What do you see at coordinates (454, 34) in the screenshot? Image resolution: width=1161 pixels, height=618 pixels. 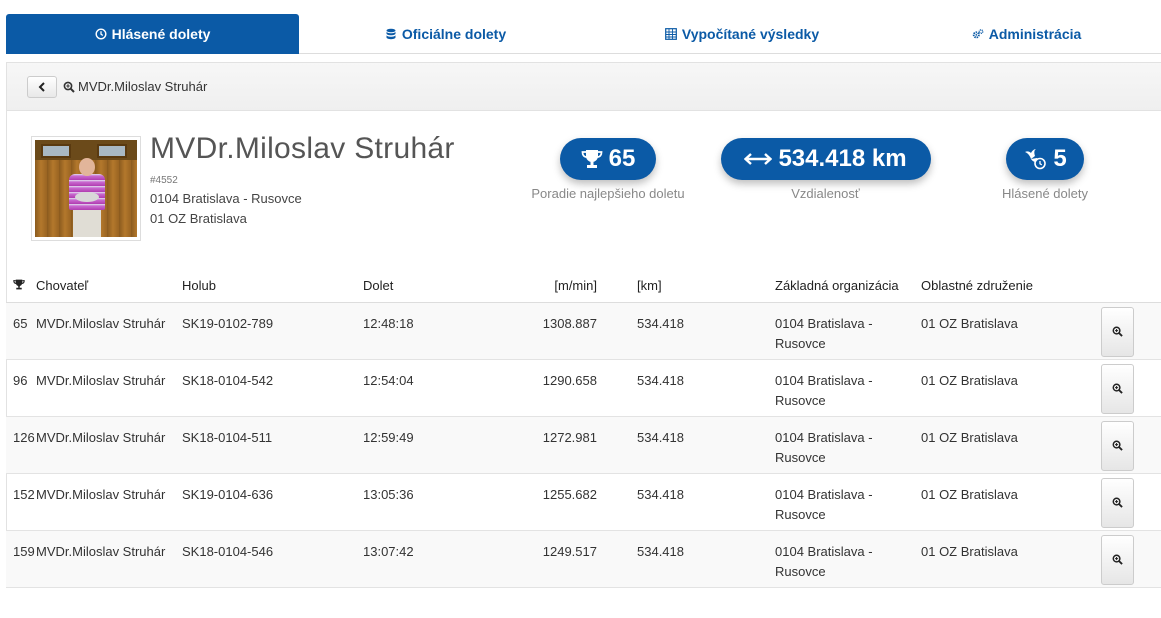 I see `tab-label: Oficiálne dolety` at bounding box center [454, 34].